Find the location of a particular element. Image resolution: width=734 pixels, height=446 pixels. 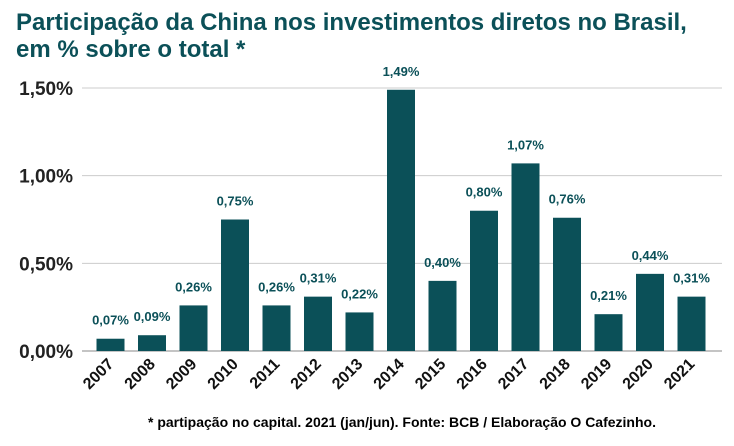

data-label: 0,21% is located at coordinates (608, 295).